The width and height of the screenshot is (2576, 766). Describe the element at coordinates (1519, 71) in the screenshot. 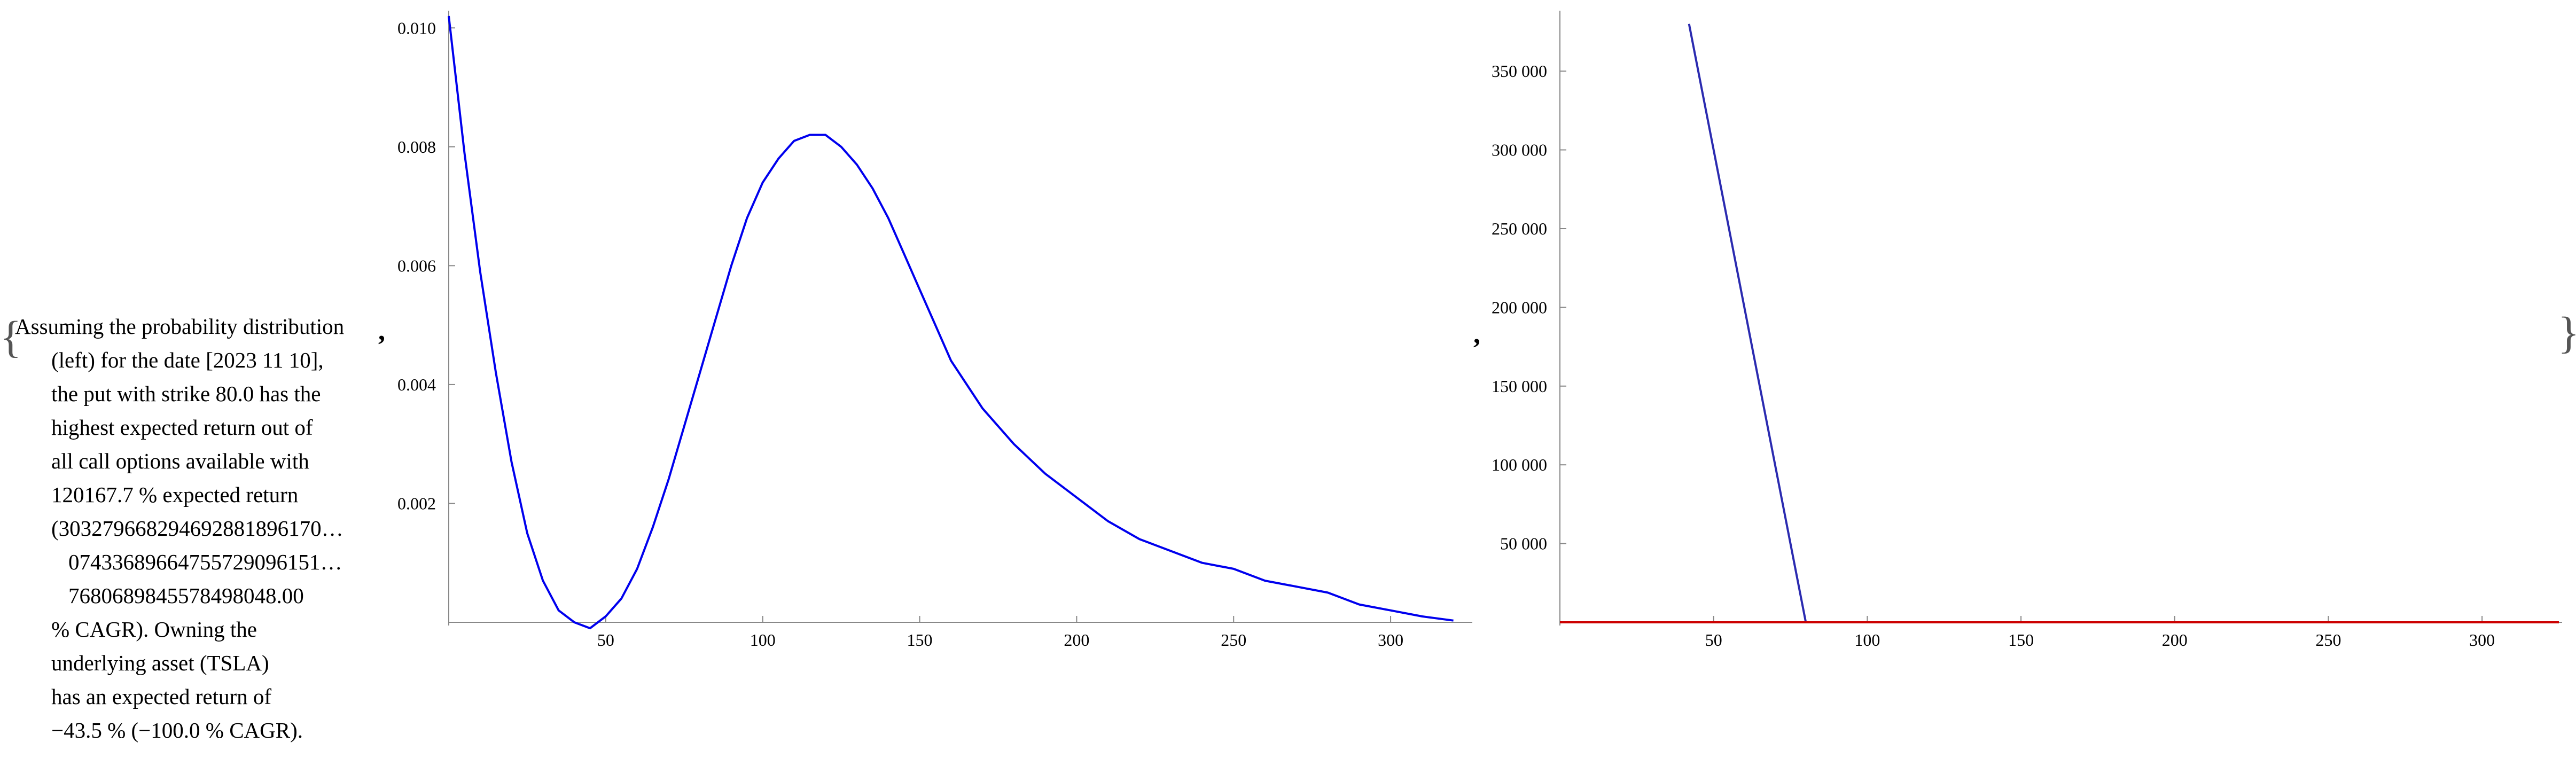

I see `y-tick-label: 350 000` at that location.